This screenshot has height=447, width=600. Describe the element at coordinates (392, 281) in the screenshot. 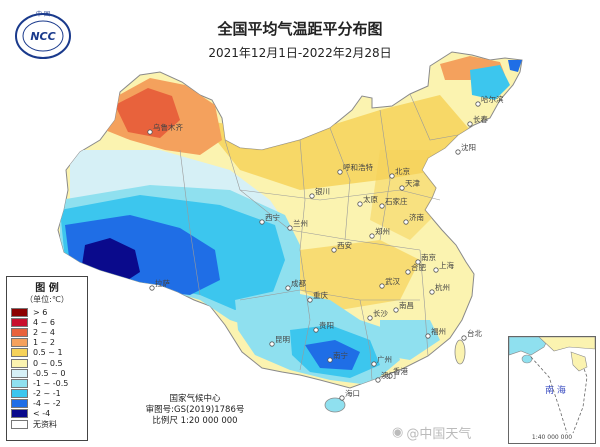

I see `city-label: 武汉` at that location.